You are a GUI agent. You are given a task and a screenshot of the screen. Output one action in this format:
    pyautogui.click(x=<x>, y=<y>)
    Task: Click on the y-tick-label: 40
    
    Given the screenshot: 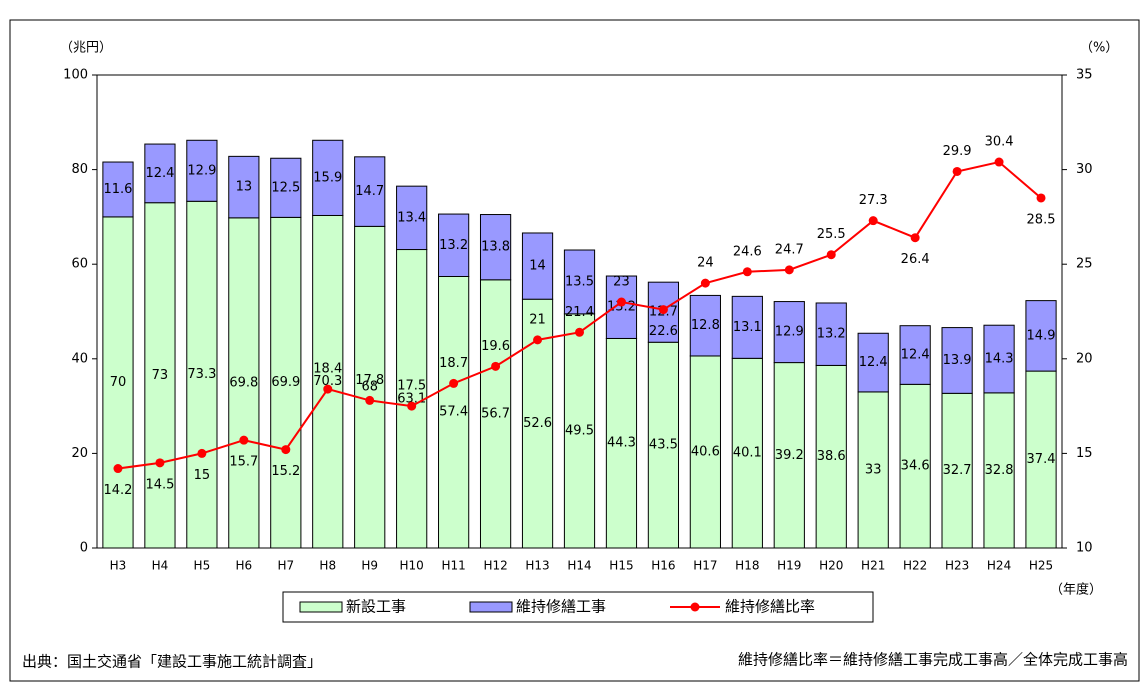 What is the action you would take?
    pyautogui.click(x=79, y=358)
    